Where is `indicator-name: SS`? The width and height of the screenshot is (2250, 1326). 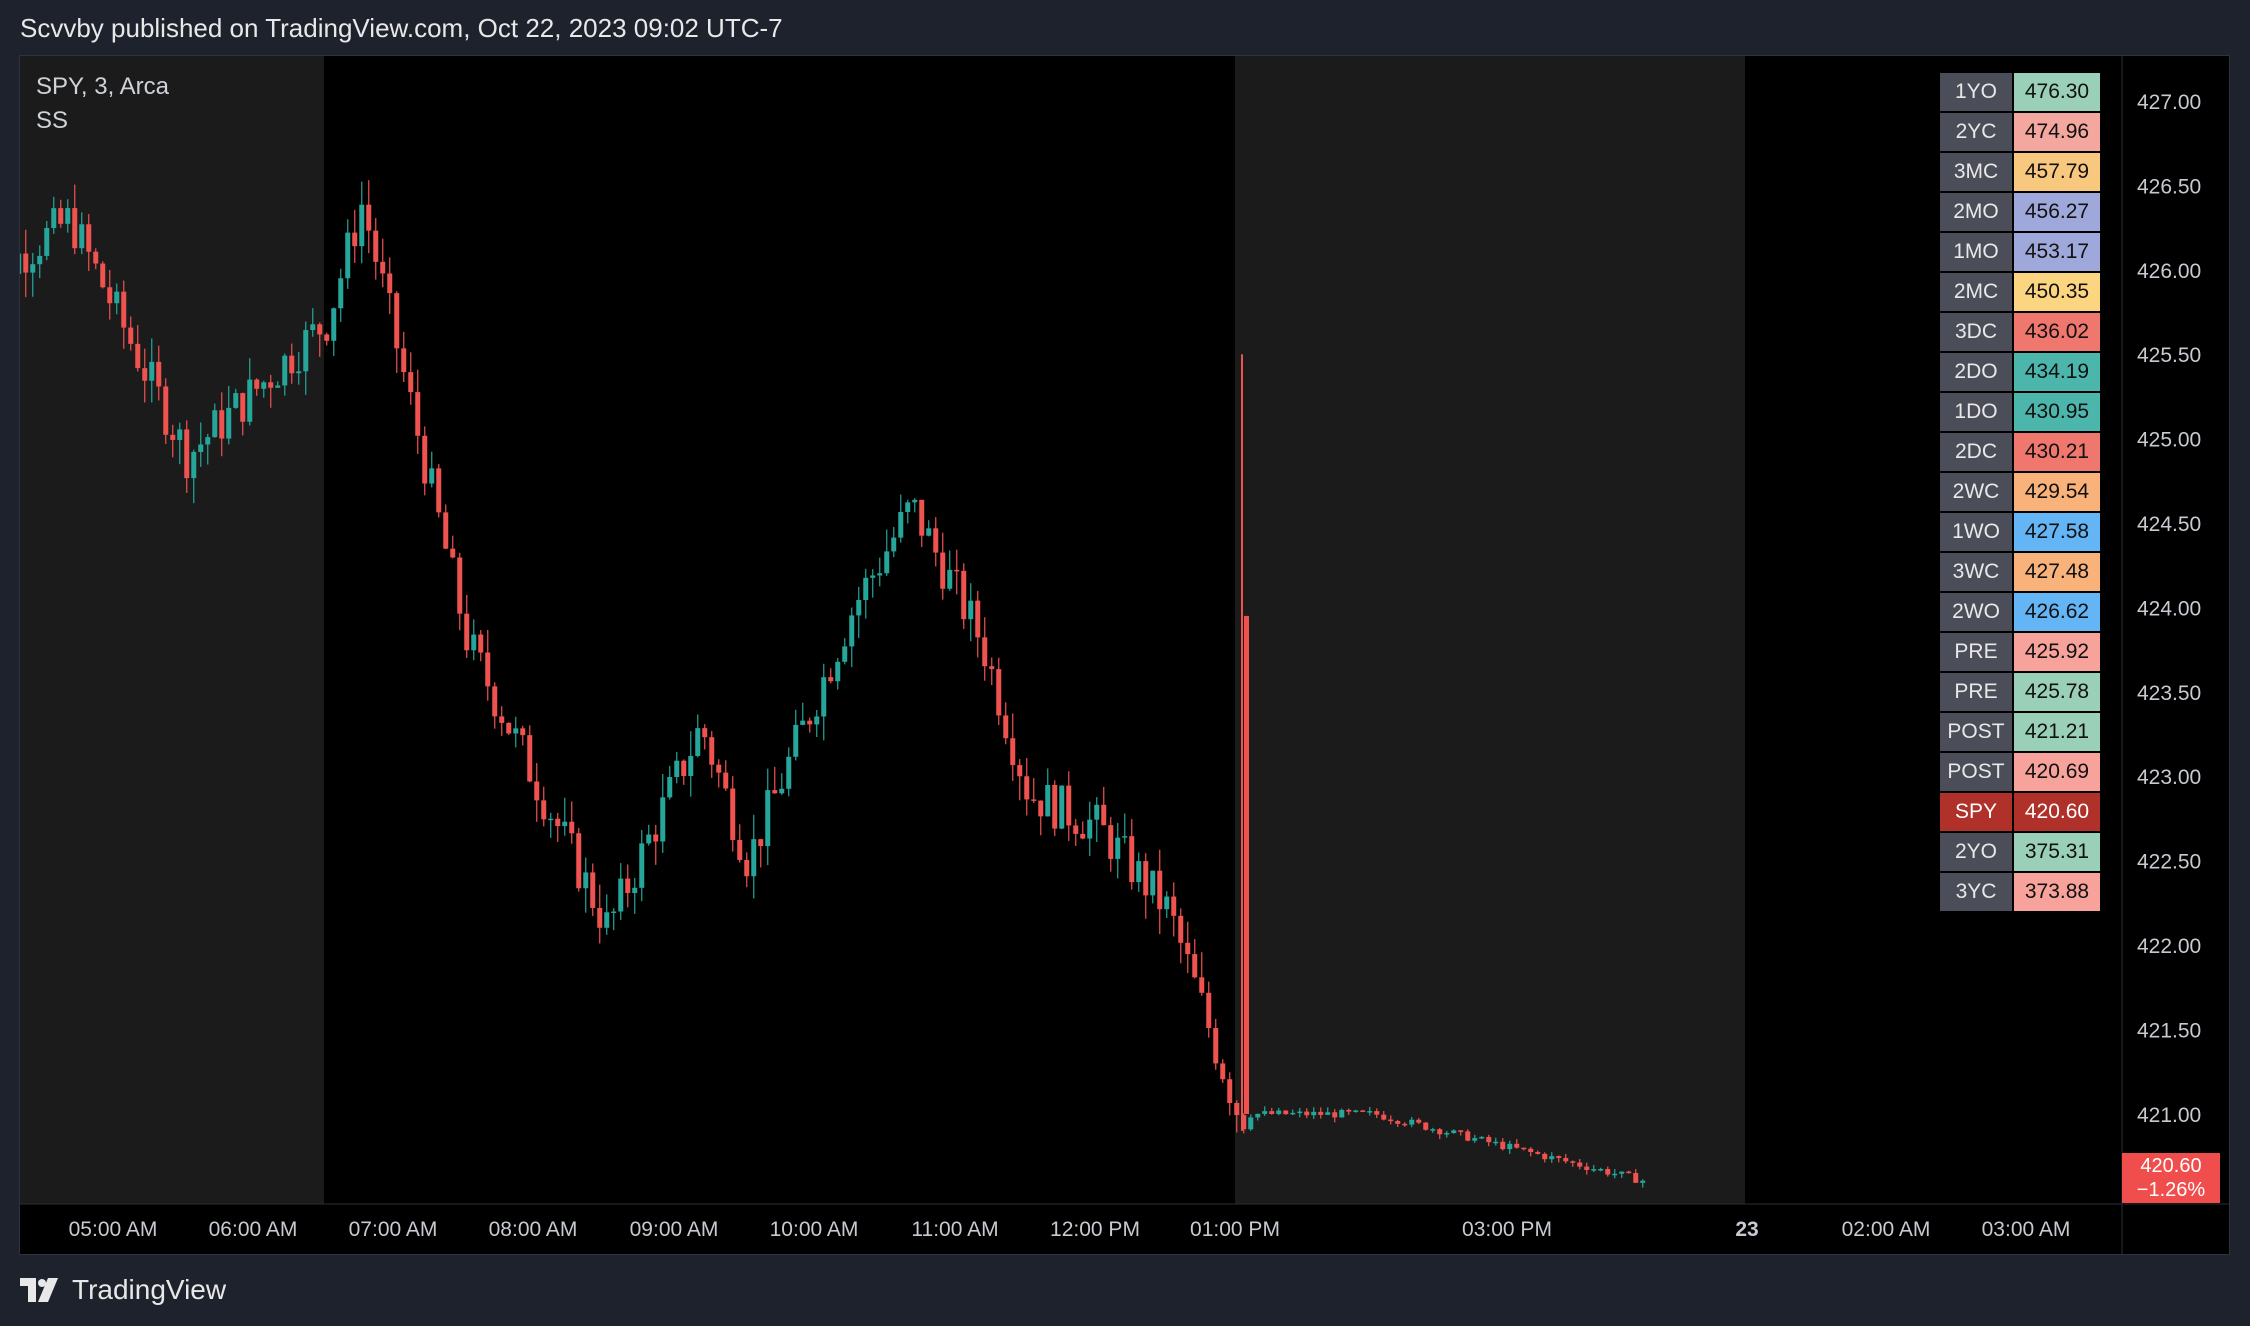 indicator-name: SS is located at coordinates (52, 120).